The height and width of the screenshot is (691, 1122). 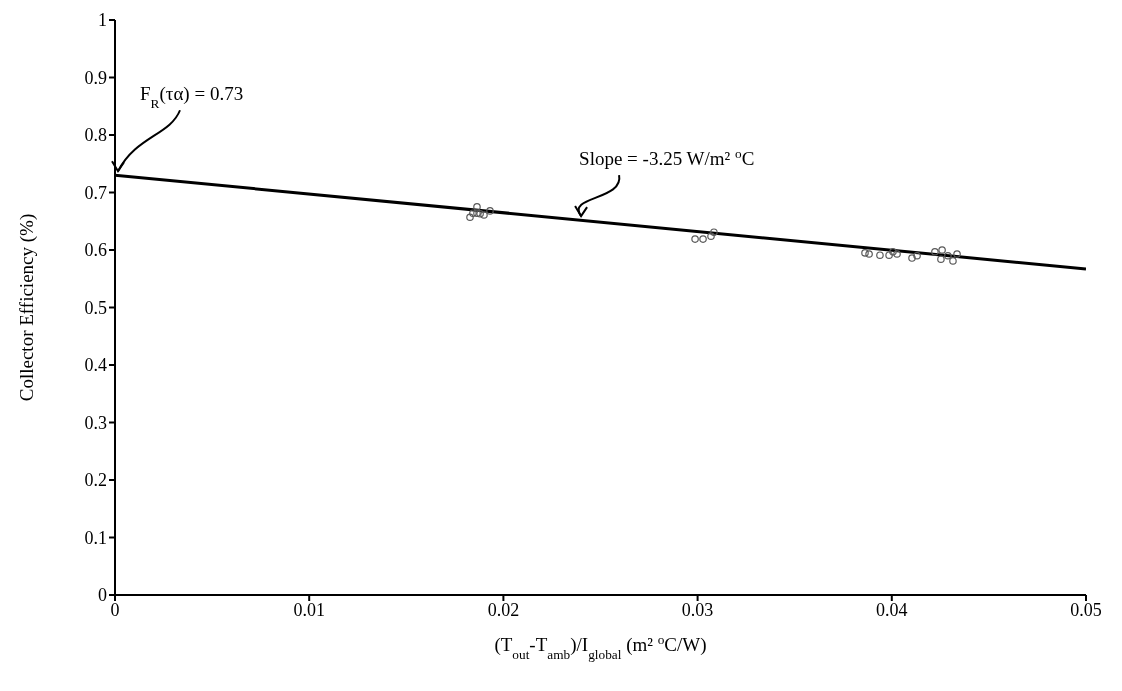 I want to click on annotation: F$_{R}$(τα) = 0.73, so click(x=192, y=97).